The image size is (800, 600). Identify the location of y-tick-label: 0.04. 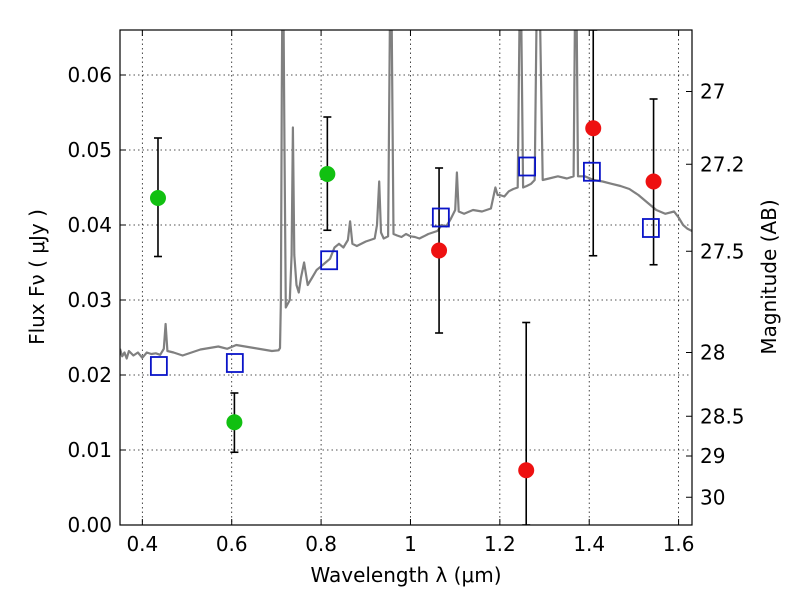
(89, 225).